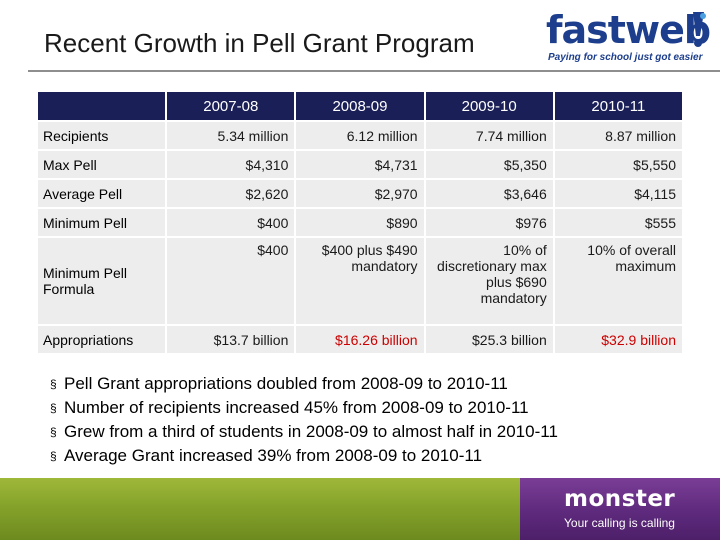 This screenshot has height=540, width=720. Describe the element at coordinates (489, 193) in the screenshot. I see `table-cell: $3,646` at that location.